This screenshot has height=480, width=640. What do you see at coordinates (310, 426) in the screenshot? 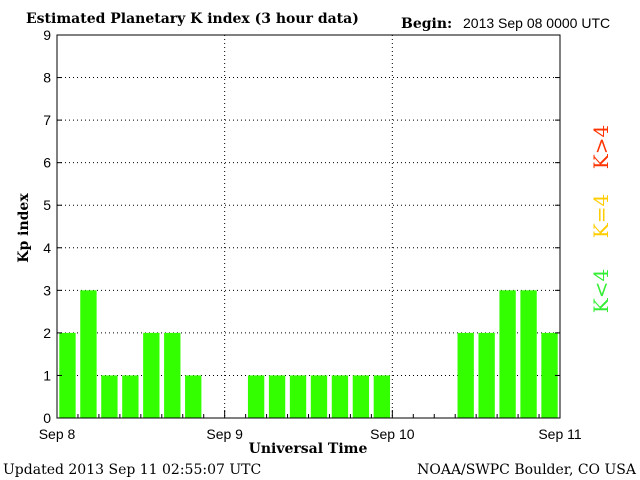
I see `x-ticks: Sep 8 Sep 9 Sep 10 Sep 11` at bounding box center [310, 426].